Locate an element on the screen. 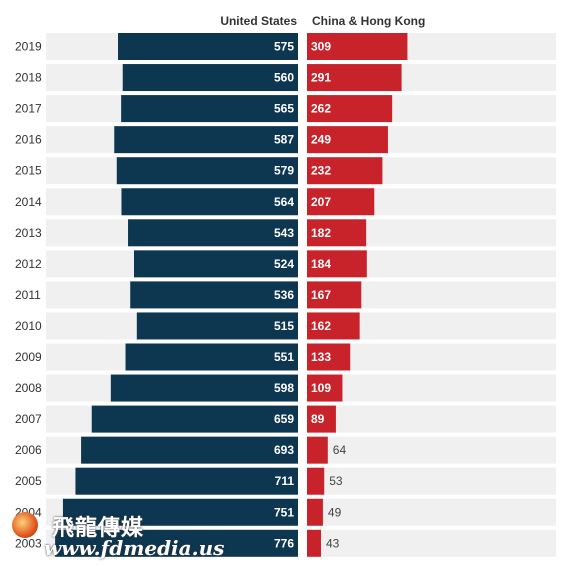  us-value-label-2006: 693 is located at coordinates (284, 450).